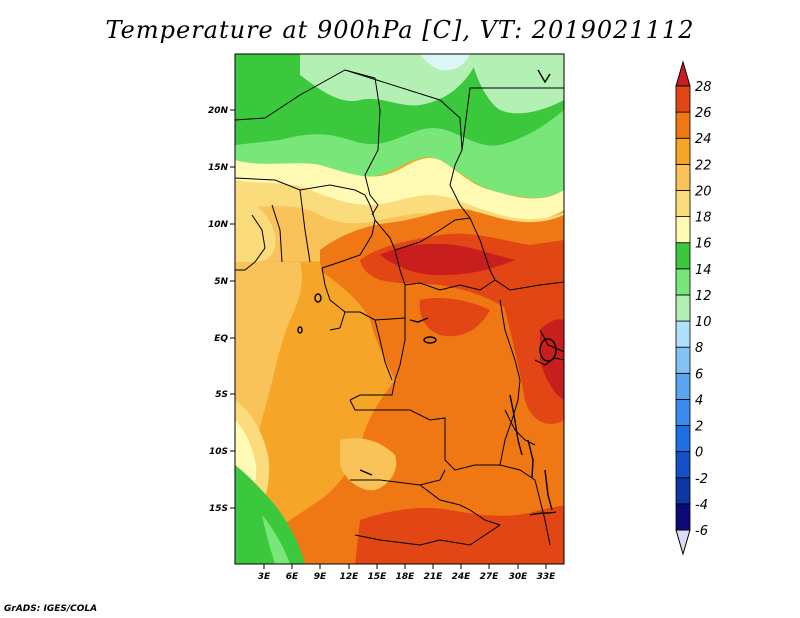  I want to click on lat-label-eq: EQ, so click(221, 339).